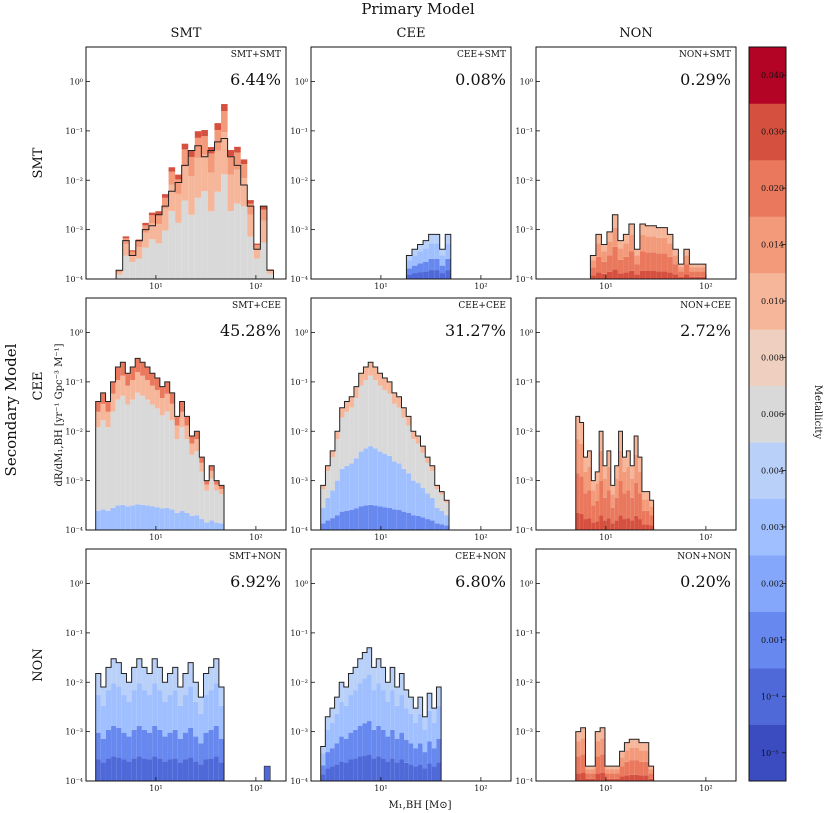 Image resolution: width=831 pixels, height=813 pixels. What do you see at coordinates (401, 168) in the screenshot?
I see `panel-cee-smt: 10⁻⁴ 10⁻³ 10⁻² 10⁻¹ 10⁰ 10¹ 10² CEE+SMT 0.08%` at bounding box center [401, 168].